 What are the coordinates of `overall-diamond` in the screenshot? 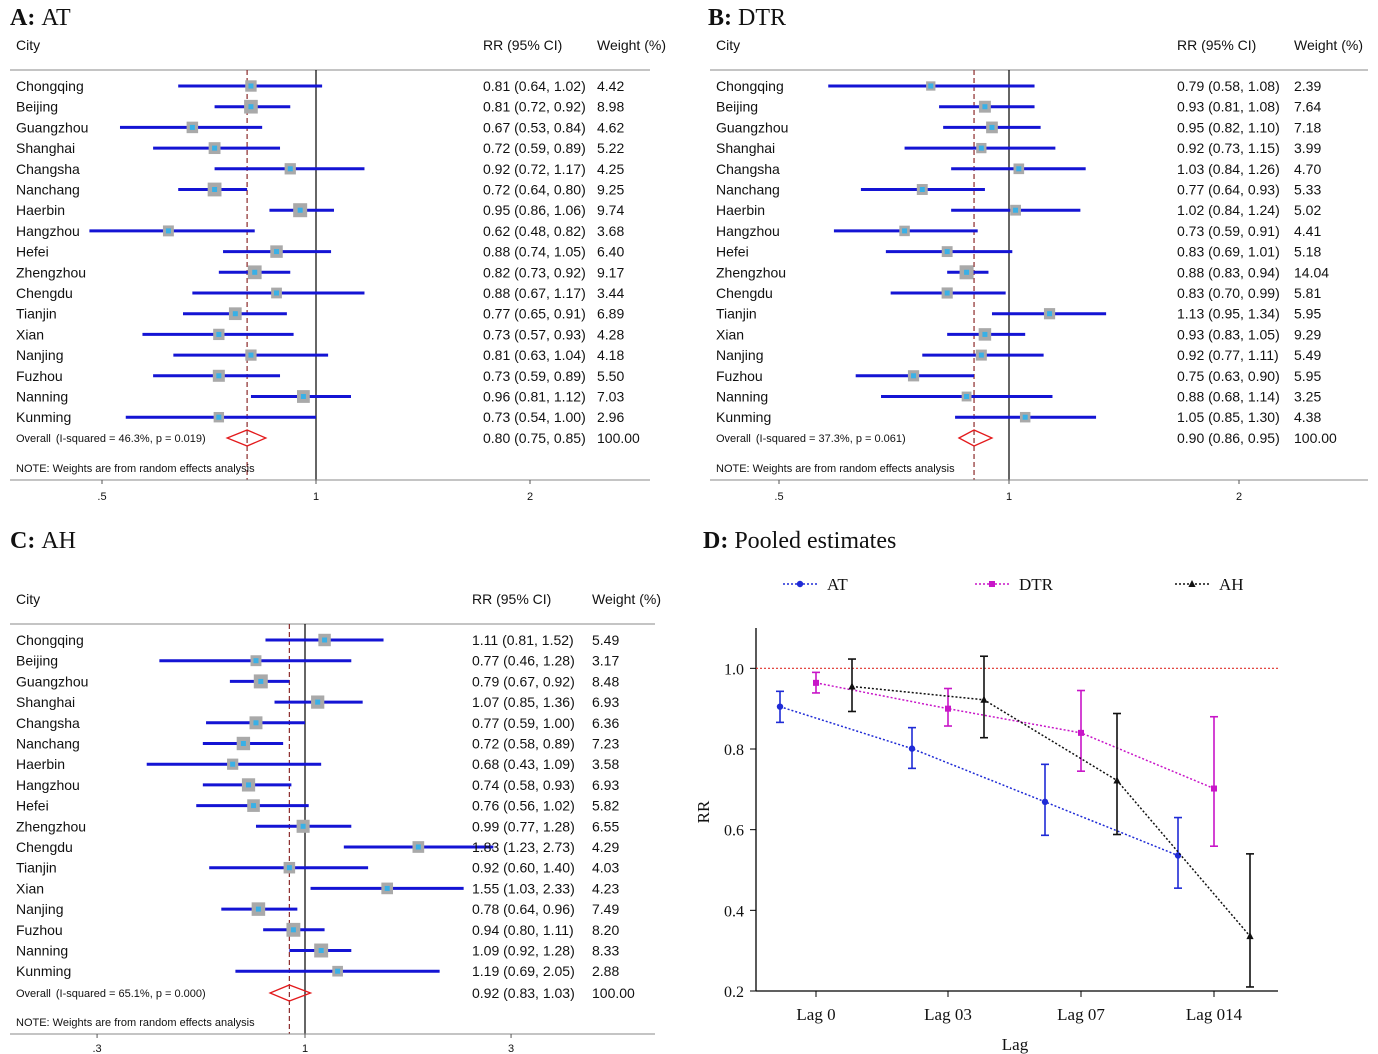 It's located at (975, 438).